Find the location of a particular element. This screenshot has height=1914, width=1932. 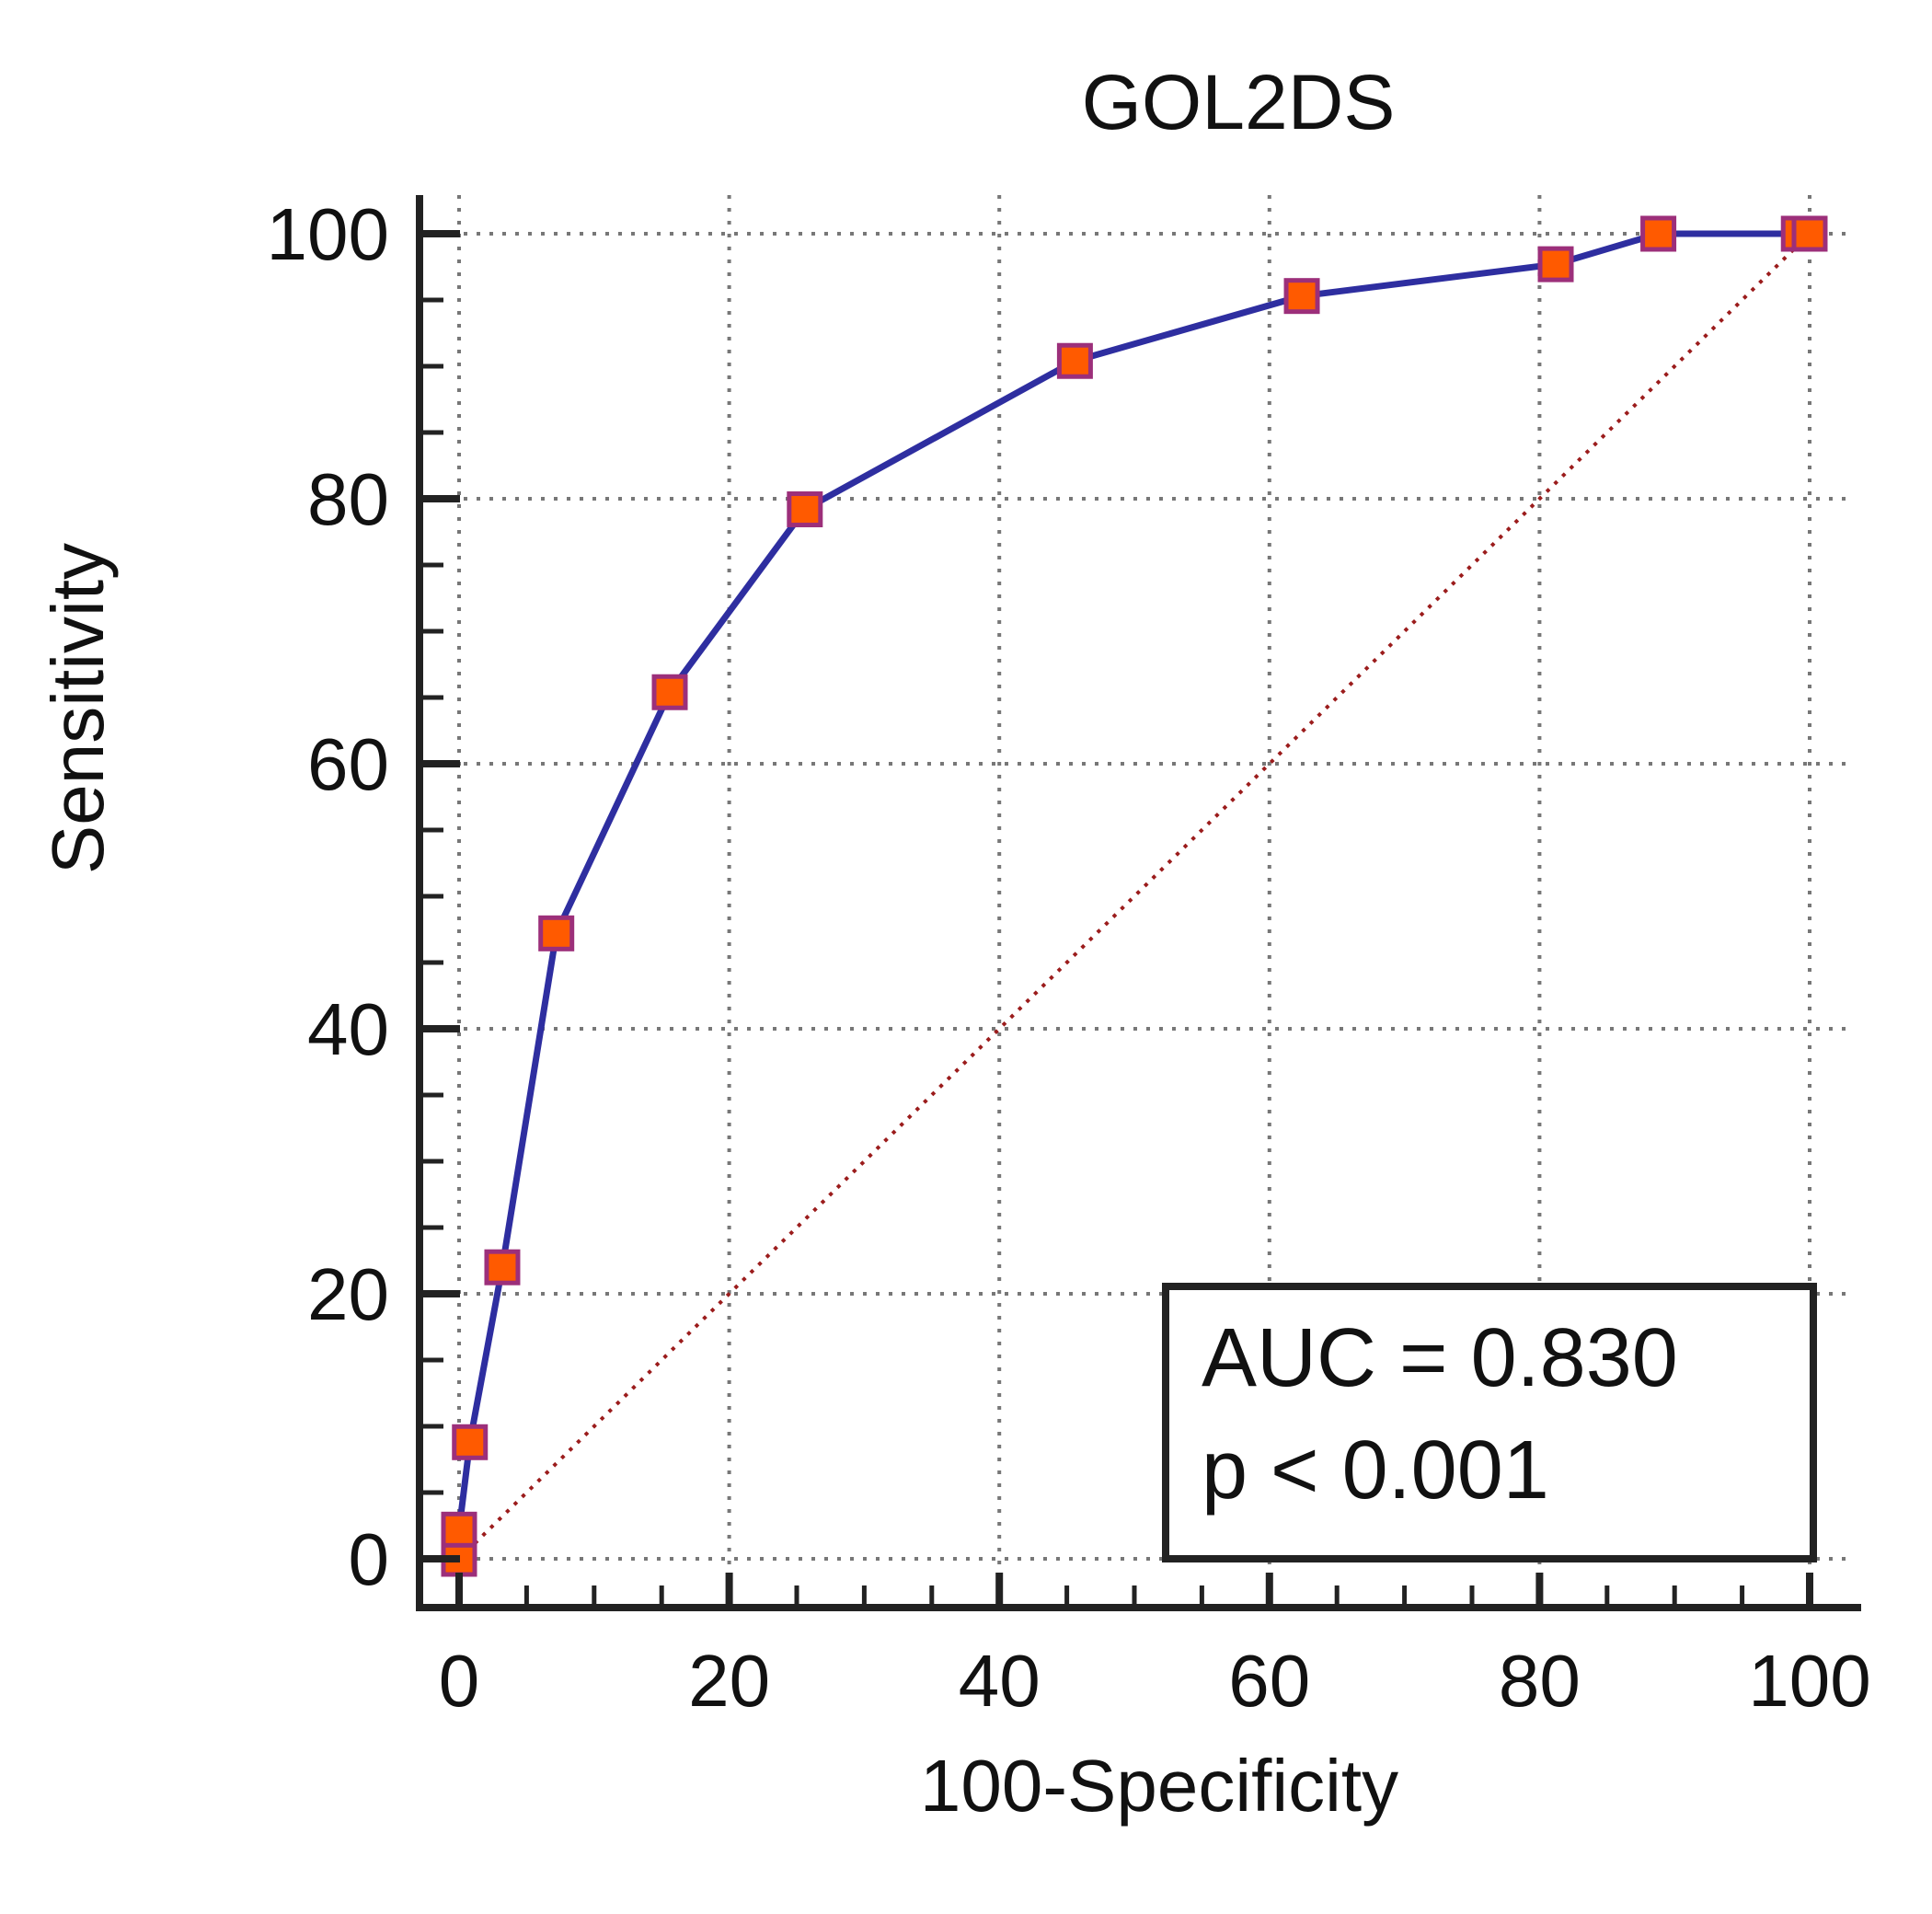

y-axis-title: Sensitivity is located at coordinates (78, 708).